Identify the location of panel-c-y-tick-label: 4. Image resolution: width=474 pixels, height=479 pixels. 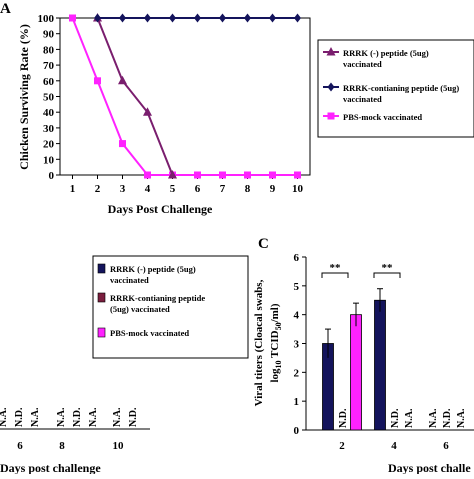
(297, 316).